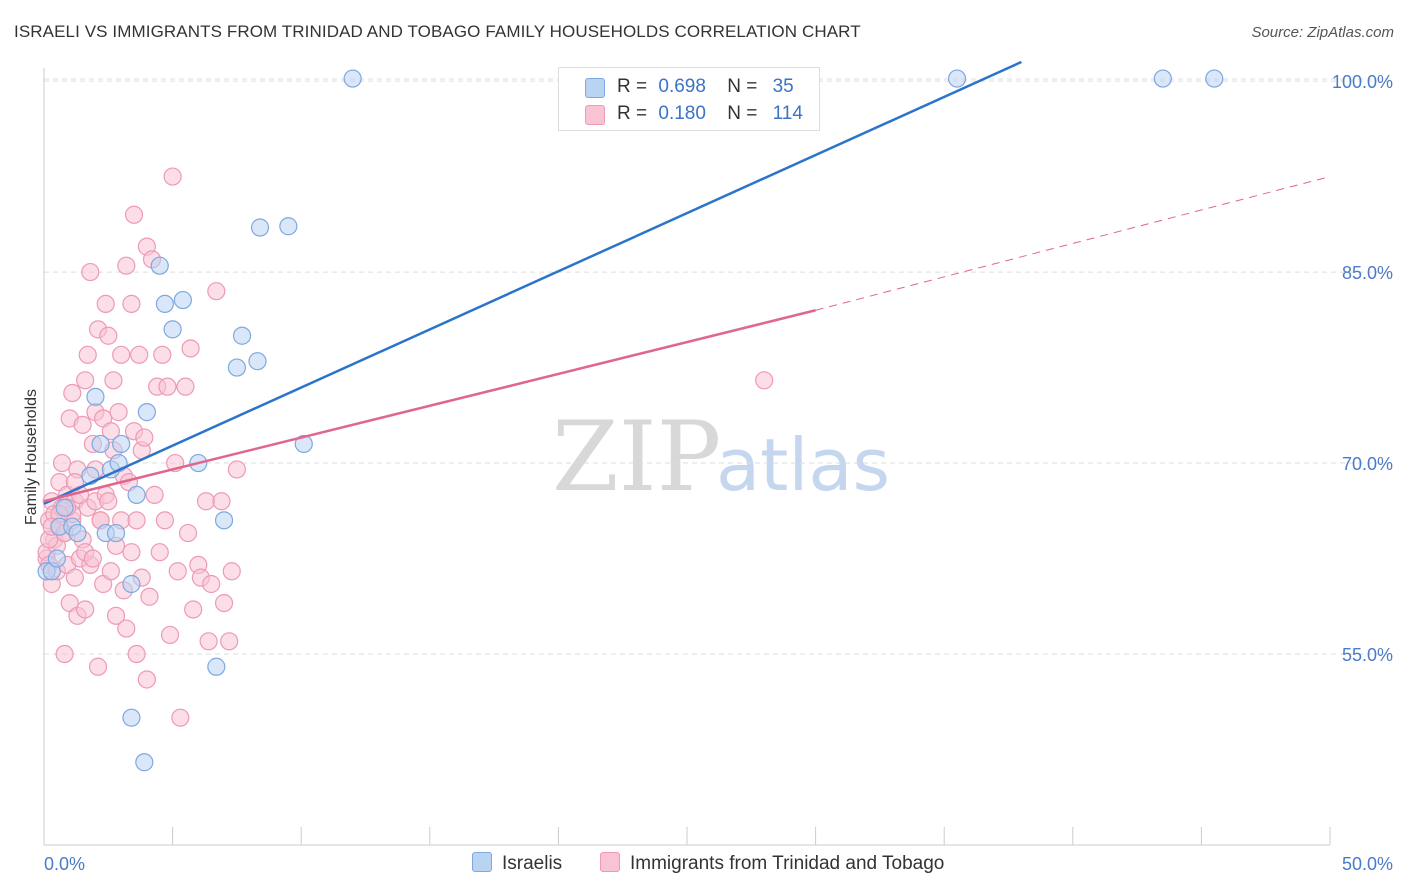 The height and width of the screenshot is (892, 1406). What do you see at coordinates (1367, 464) in the screenshot?
I see `y-tick-label: 70.0%` at bounding box center [1367, 464].